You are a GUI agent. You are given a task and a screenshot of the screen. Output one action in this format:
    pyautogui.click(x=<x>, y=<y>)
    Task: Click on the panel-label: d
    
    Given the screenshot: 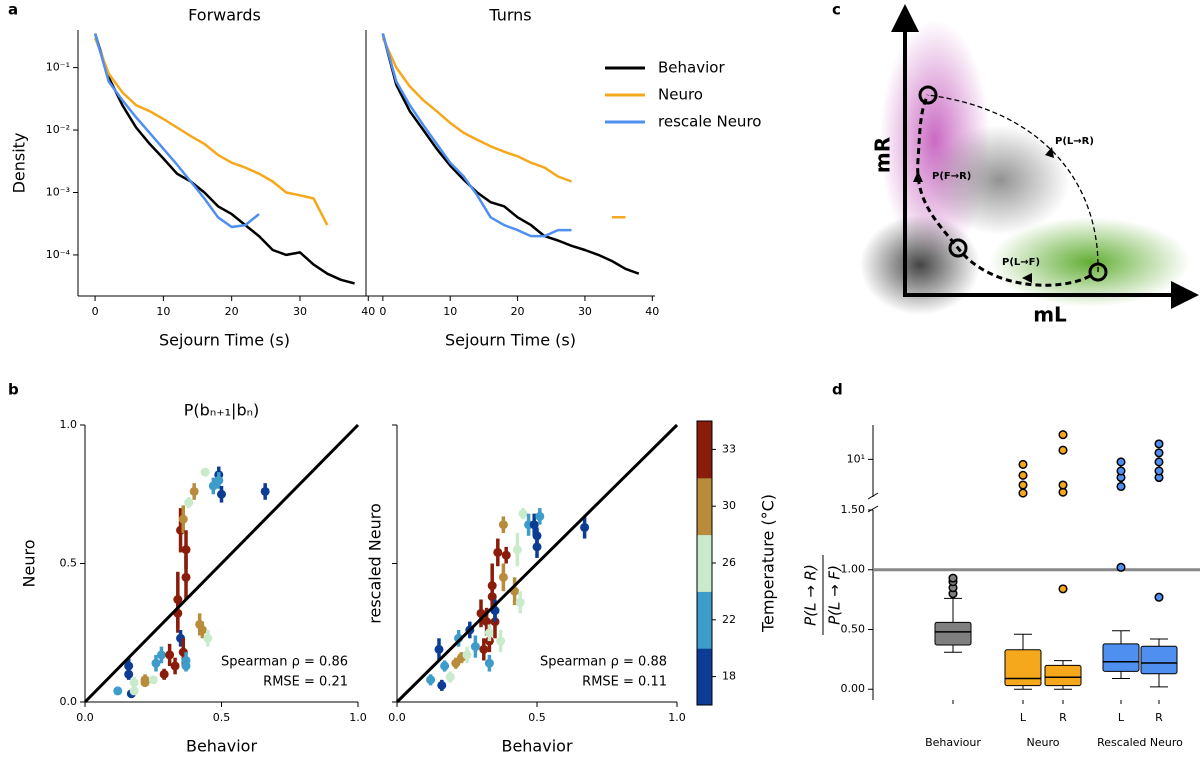 What is the action you would take?
    pyautogui.click(x=837, y=390)
    